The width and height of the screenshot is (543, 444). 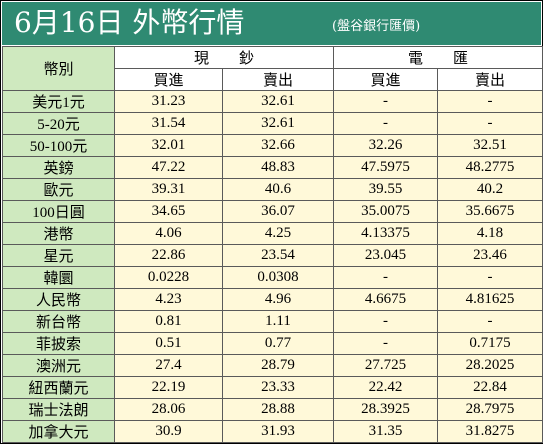 What do you see at coordinates (386, 233) in the screenshot?
I see `spot-buy-cell: 4.13375` at bounding box center [386, 233].